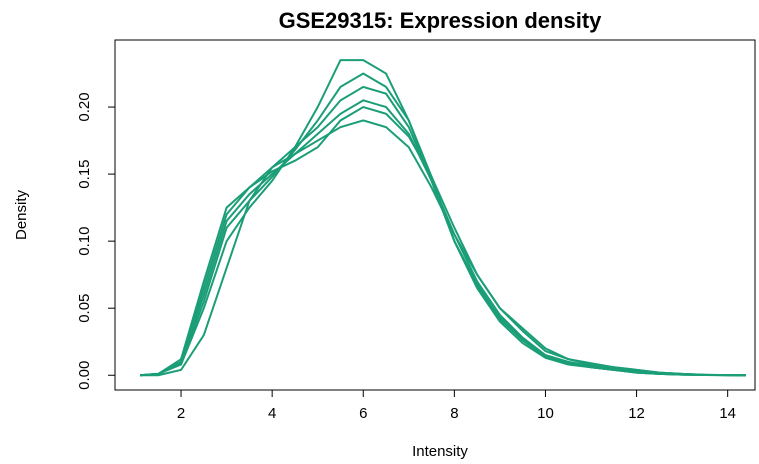 The width and height of the screenshot is (759, 464). Describe the element at coordinates (727, 413) in the screenshot. I see `x-tick-label: 14` at that location.